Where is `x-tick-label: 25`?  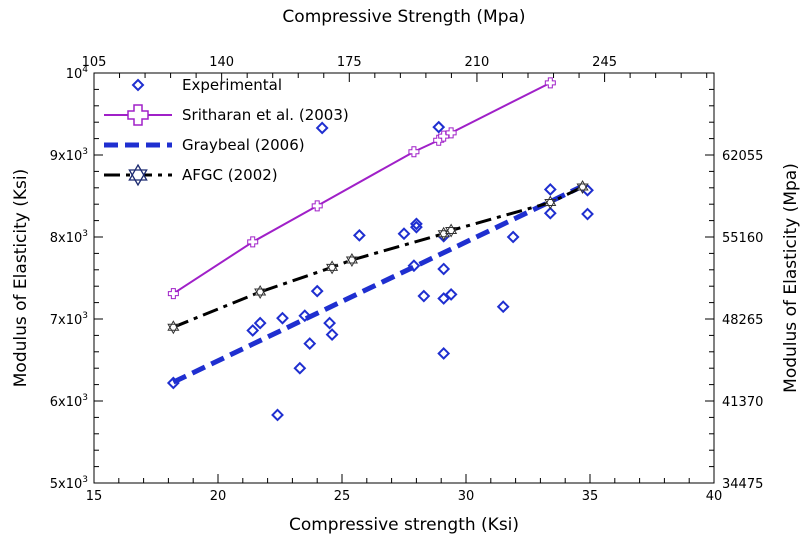 x-tick-label: 25 is located at coordinates (342, 496).